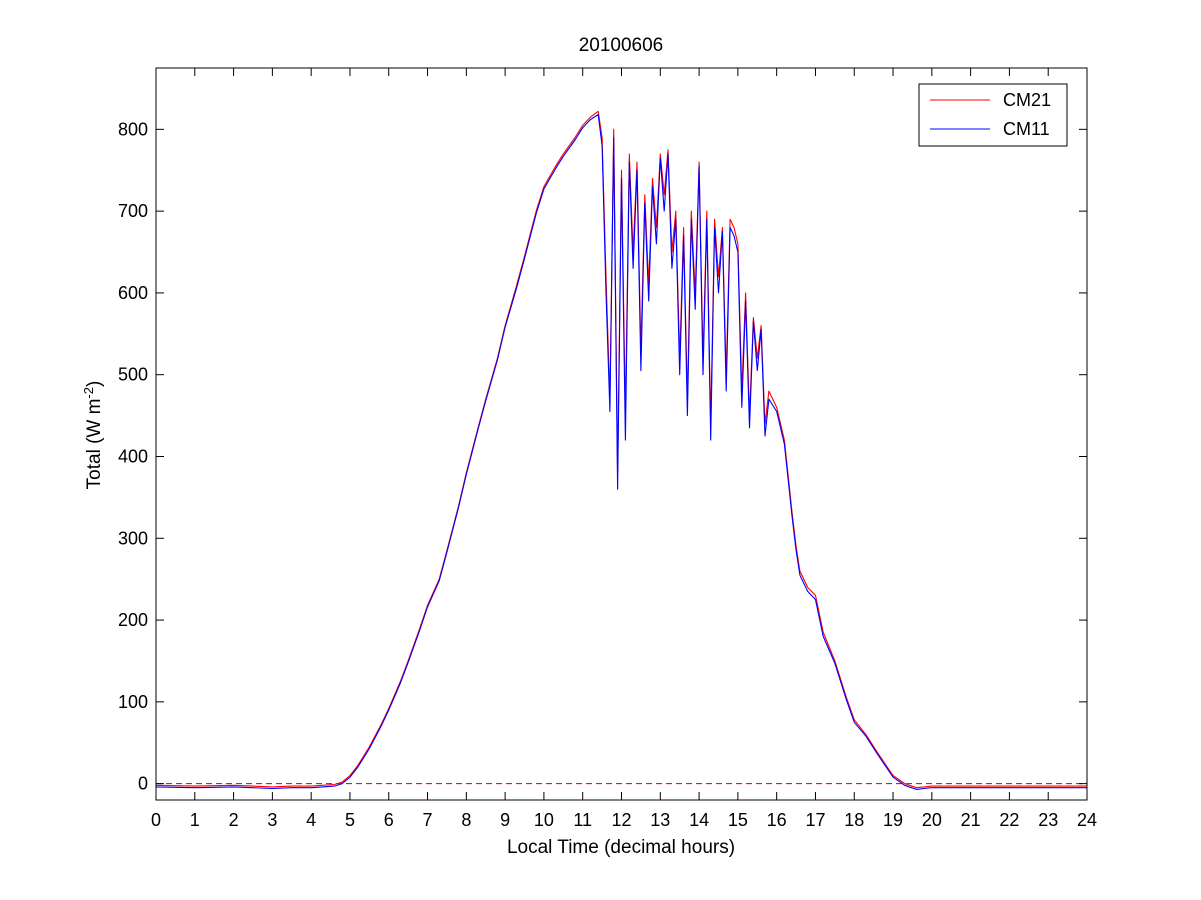 The width and height of the screenshot is (1201, 900). What do you see at coordinates (133, 456) in the screenshot?
I see `y-tick-label: 400` at bounding box center [133, 456].